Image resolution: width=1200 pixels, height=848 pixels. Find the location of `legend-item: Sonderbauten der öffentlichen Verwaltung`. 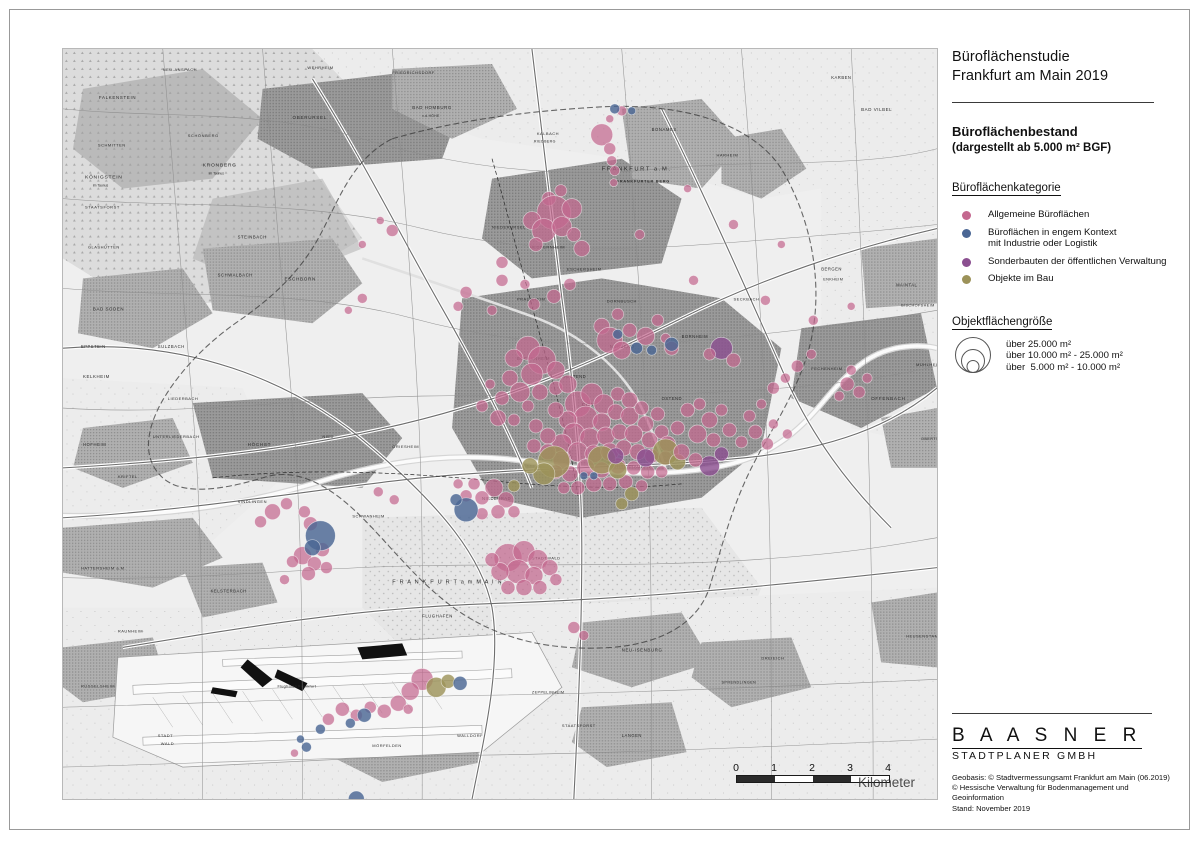

legend-item: Sonderbauten der öffentlichen Verwaltung is located at coordinates (1066, 262).